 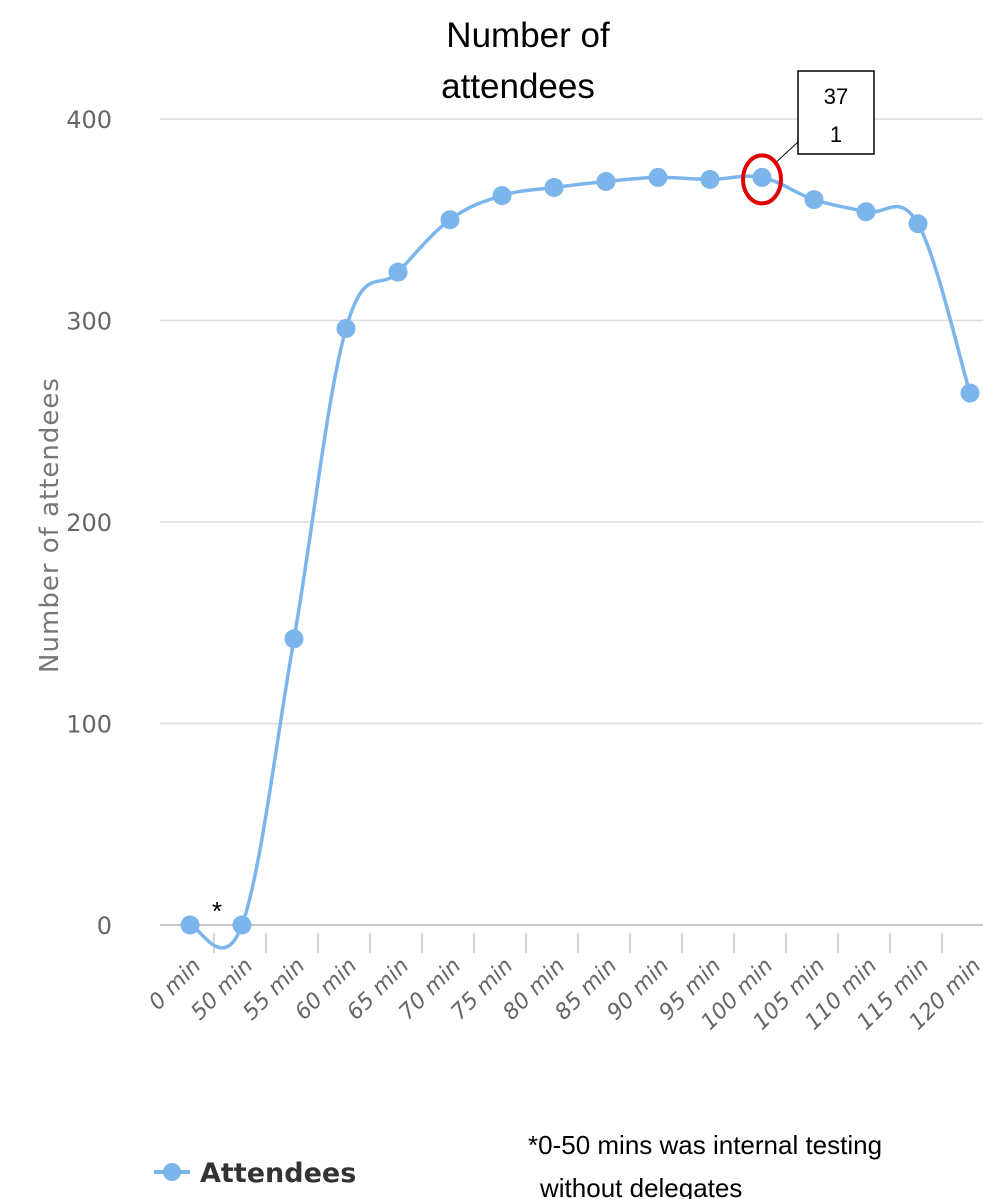 What do you see at coordinates (525, 61) in the screenshot?
I see `chart-title: Number of attendees` at bounding box center [525, 61].